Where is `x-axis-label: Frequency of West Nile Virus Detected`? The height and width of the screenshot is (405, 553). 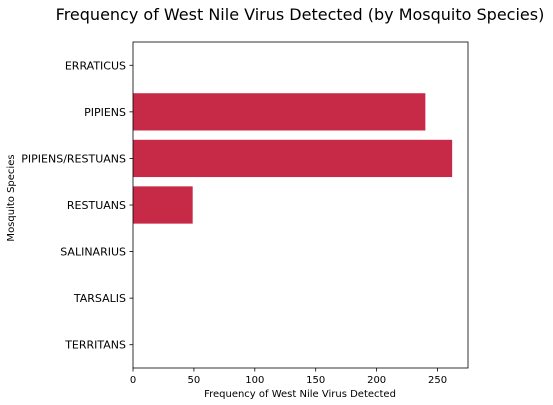 x-axis-label: Frequency of West Nile Virus Detected is located at coordinates (300, 394).